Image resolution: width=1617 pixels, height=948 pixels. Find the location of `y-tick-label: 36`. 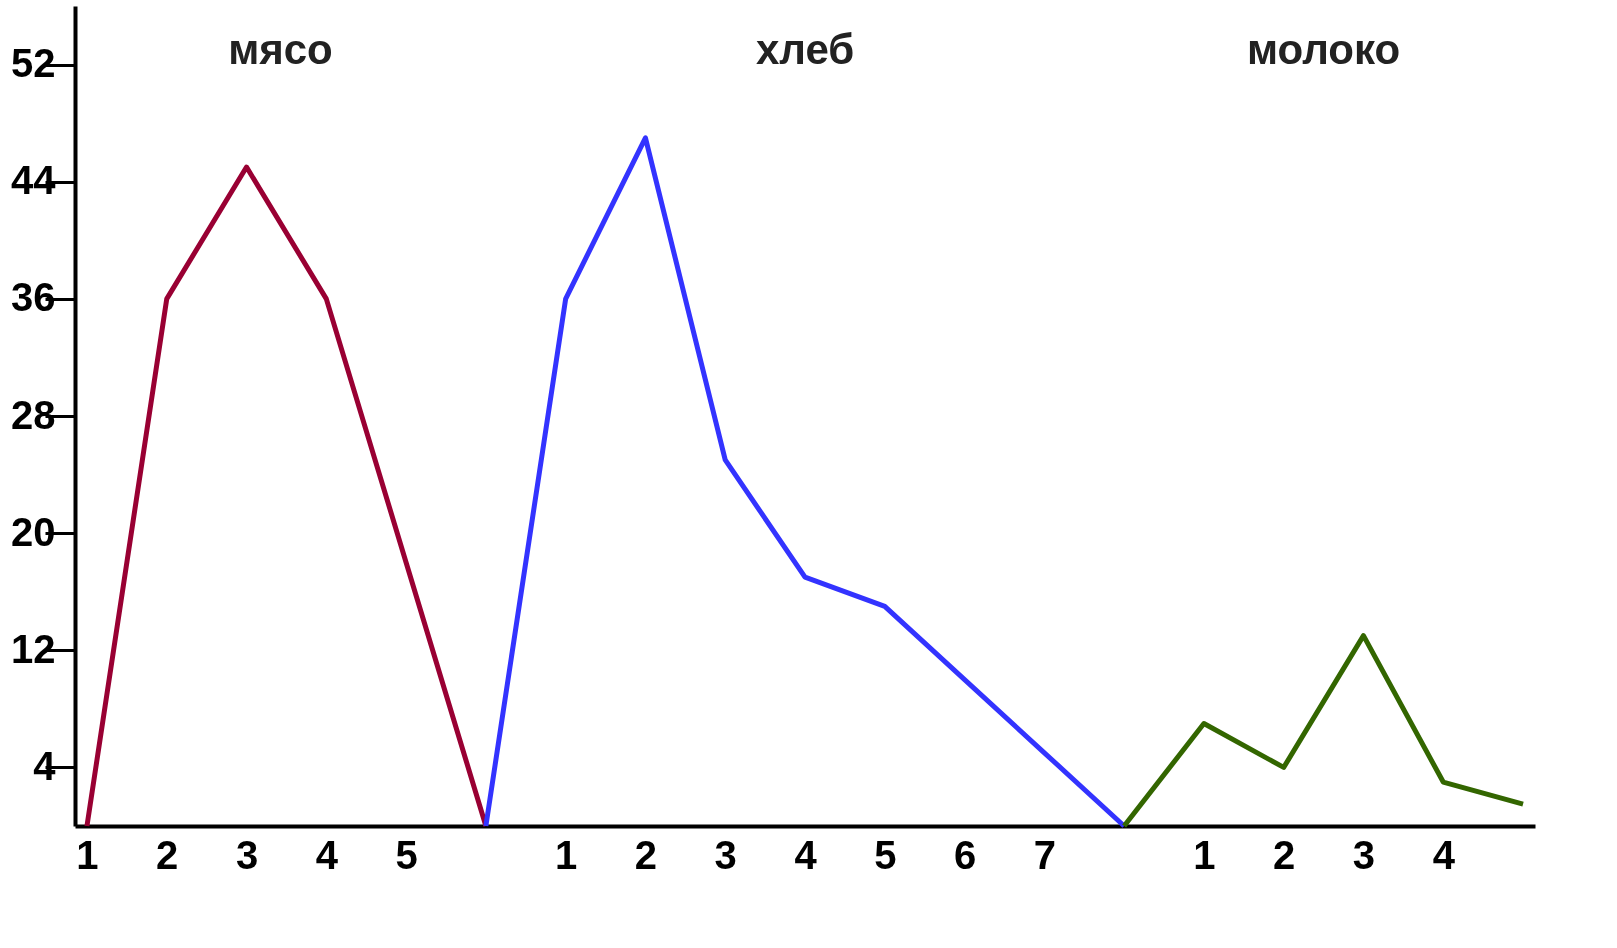

y-tick-label: 36 is located at coordinates (33, 297).